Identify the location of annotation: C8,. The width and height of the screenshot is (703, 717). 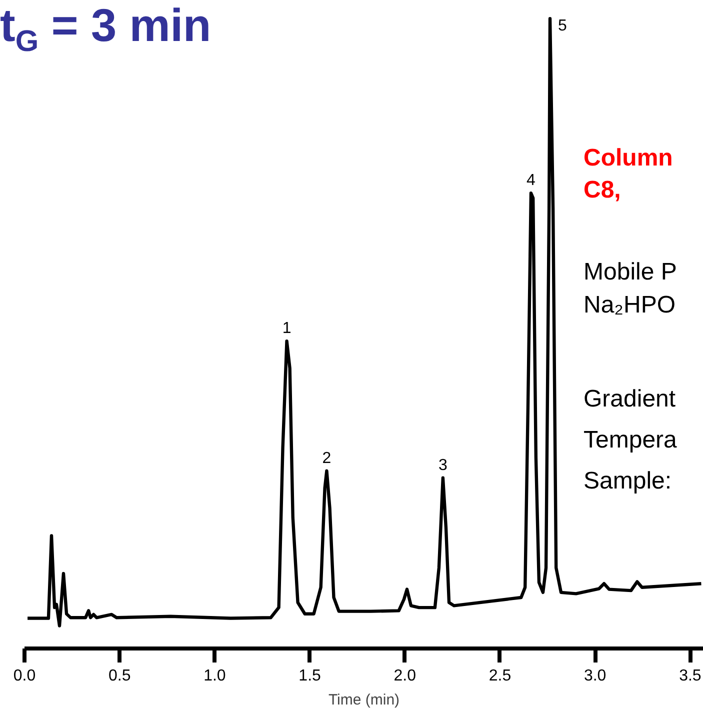
(602, 190).